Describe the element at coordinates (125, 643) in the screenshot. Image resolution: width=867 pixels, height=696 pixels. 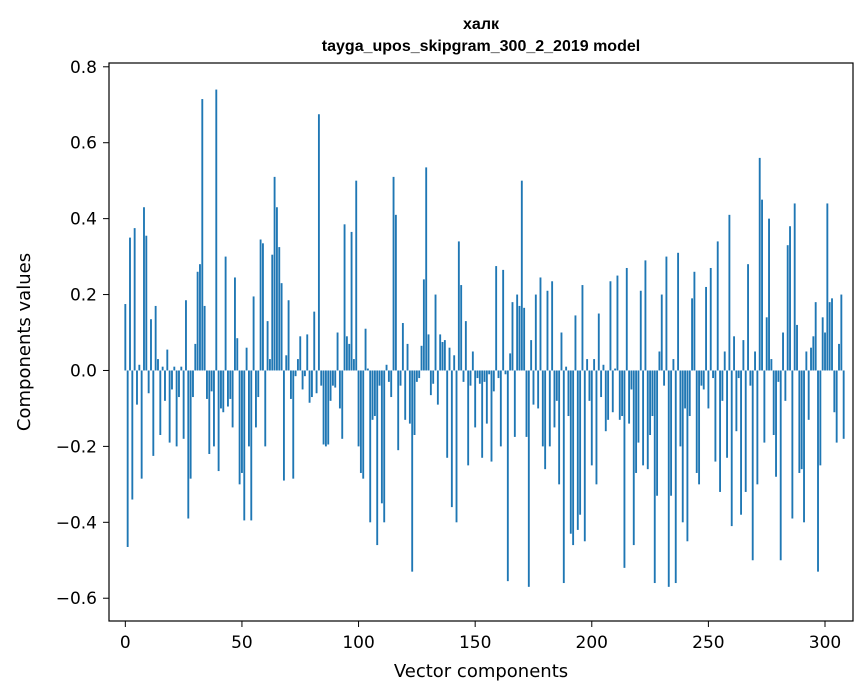
I see `x-tick-label: 0` at that location.